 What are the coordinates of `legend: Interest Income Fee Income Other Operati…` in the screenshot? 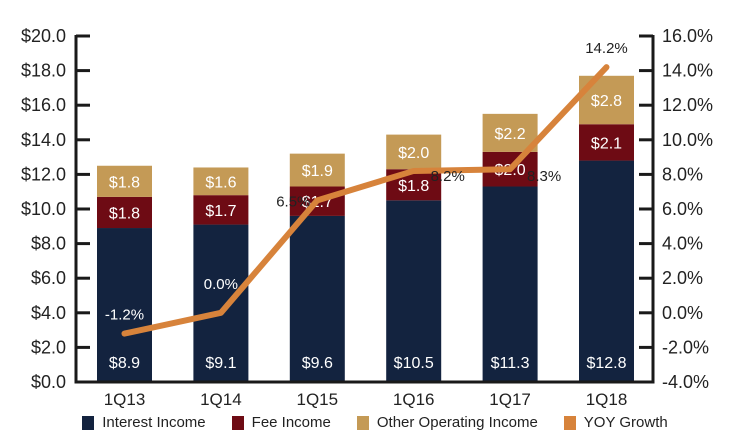 It's located at (375, 422).